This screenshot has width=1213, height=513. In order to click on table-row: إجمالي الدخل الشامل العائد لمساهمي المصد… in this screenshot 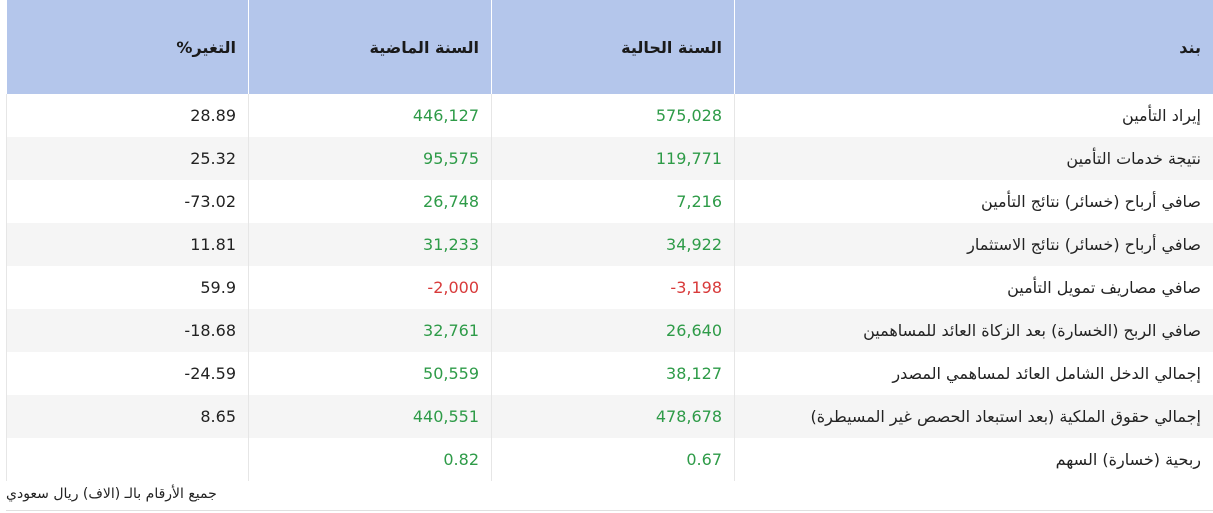, I will do `click(609, 373)`.